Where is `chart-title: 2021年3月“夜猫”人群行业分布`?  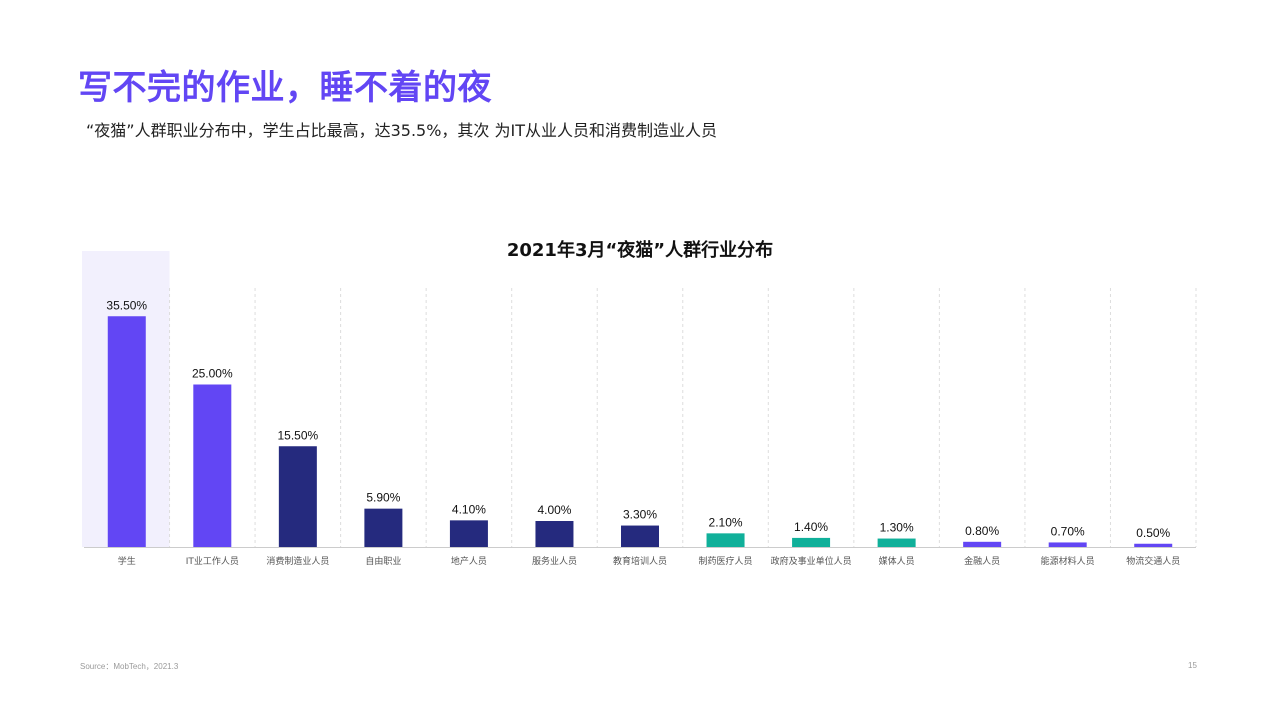
chart-title: 2021年3月“夜猫”人群行业分布 is located at coordinates (640, 250).